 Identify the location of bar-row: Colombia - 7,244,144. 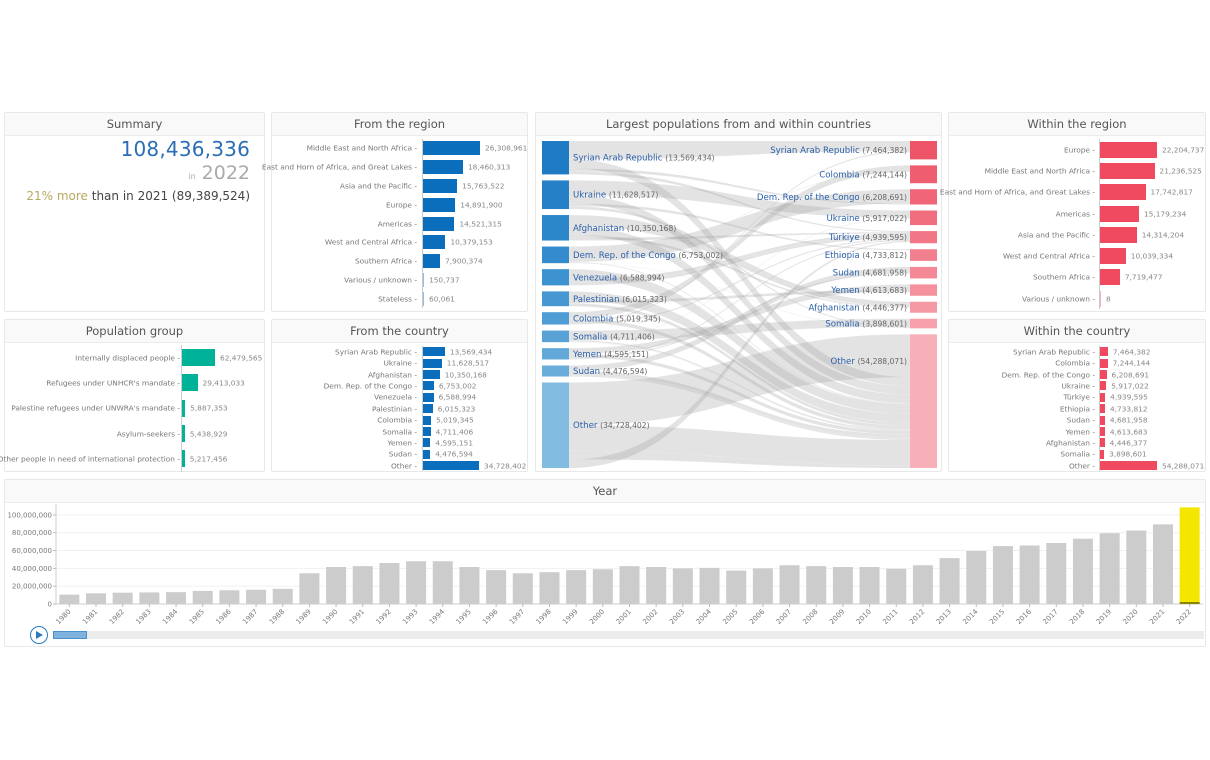
(1077, 363).